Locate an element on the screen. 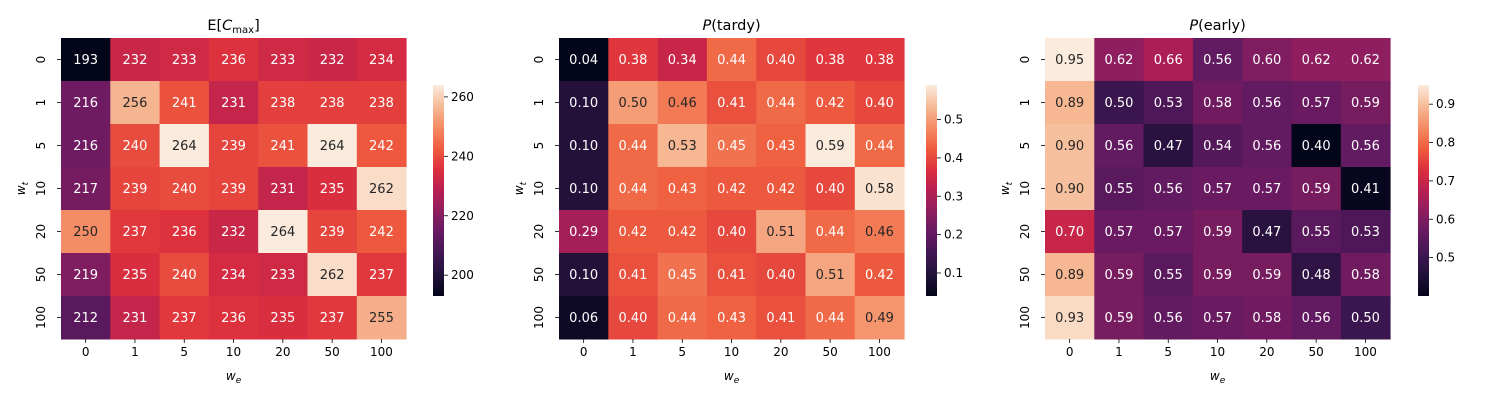 This screenshot has width=1500, height=405. cell-value-label: 236 is located at coordinates (233, 60).